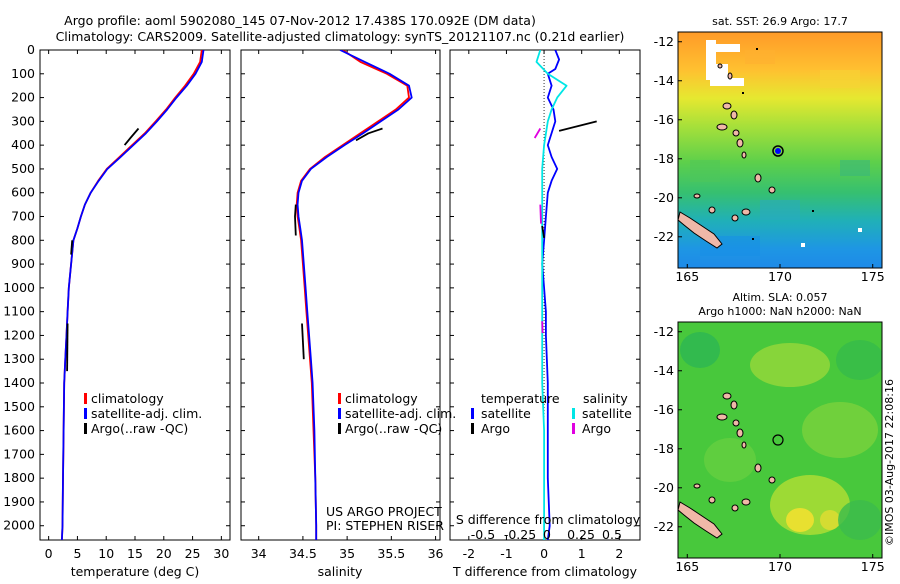  Describe the element at coordinates (780, 21) in the screenshot. I see `sst-map-title: sat. SST: 26.9 Argo: 17.7` at that location.